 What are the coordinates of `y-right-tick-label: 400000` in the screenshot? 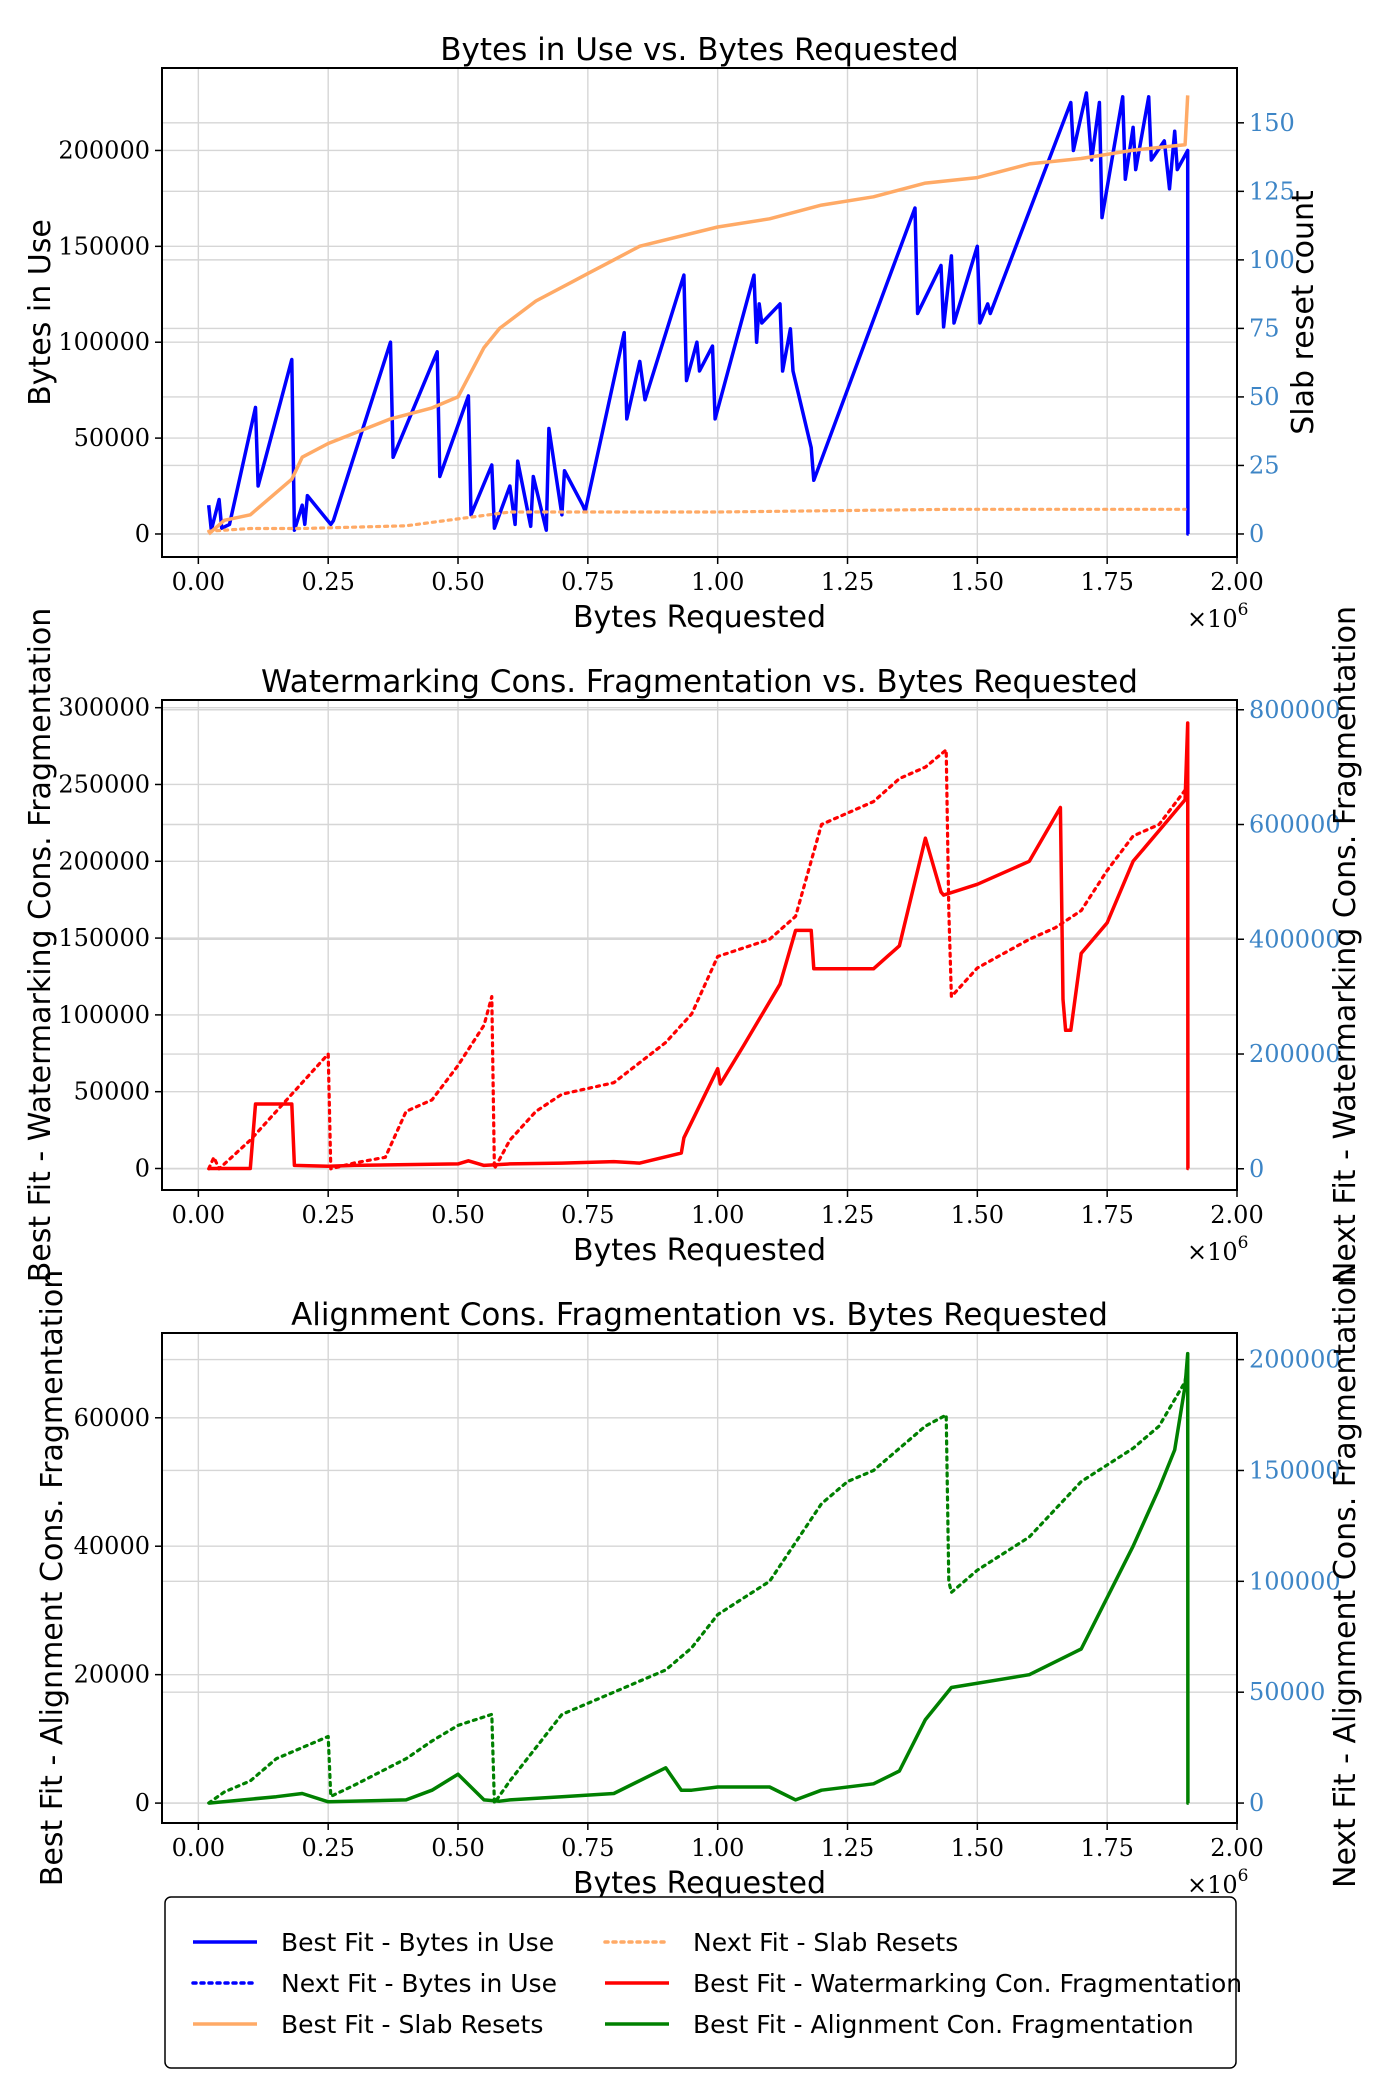 It's located at (1295, 939).